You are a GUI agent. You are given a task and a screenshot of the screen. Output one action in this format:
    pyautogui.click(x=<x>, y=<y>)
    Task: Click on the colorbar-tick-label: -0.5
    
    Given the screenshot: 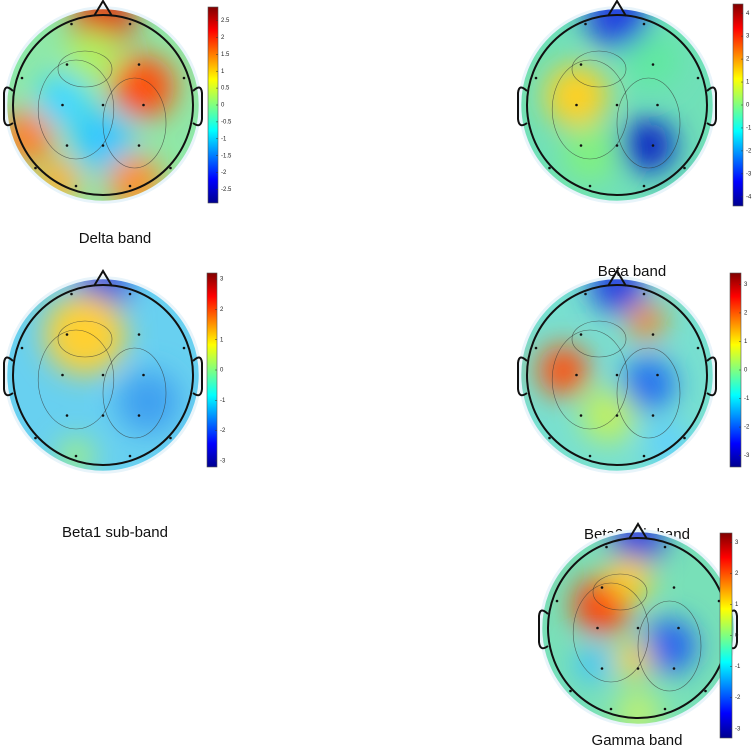 What is the action you would take?
    pyautogui.click(x=226, y=122)
    